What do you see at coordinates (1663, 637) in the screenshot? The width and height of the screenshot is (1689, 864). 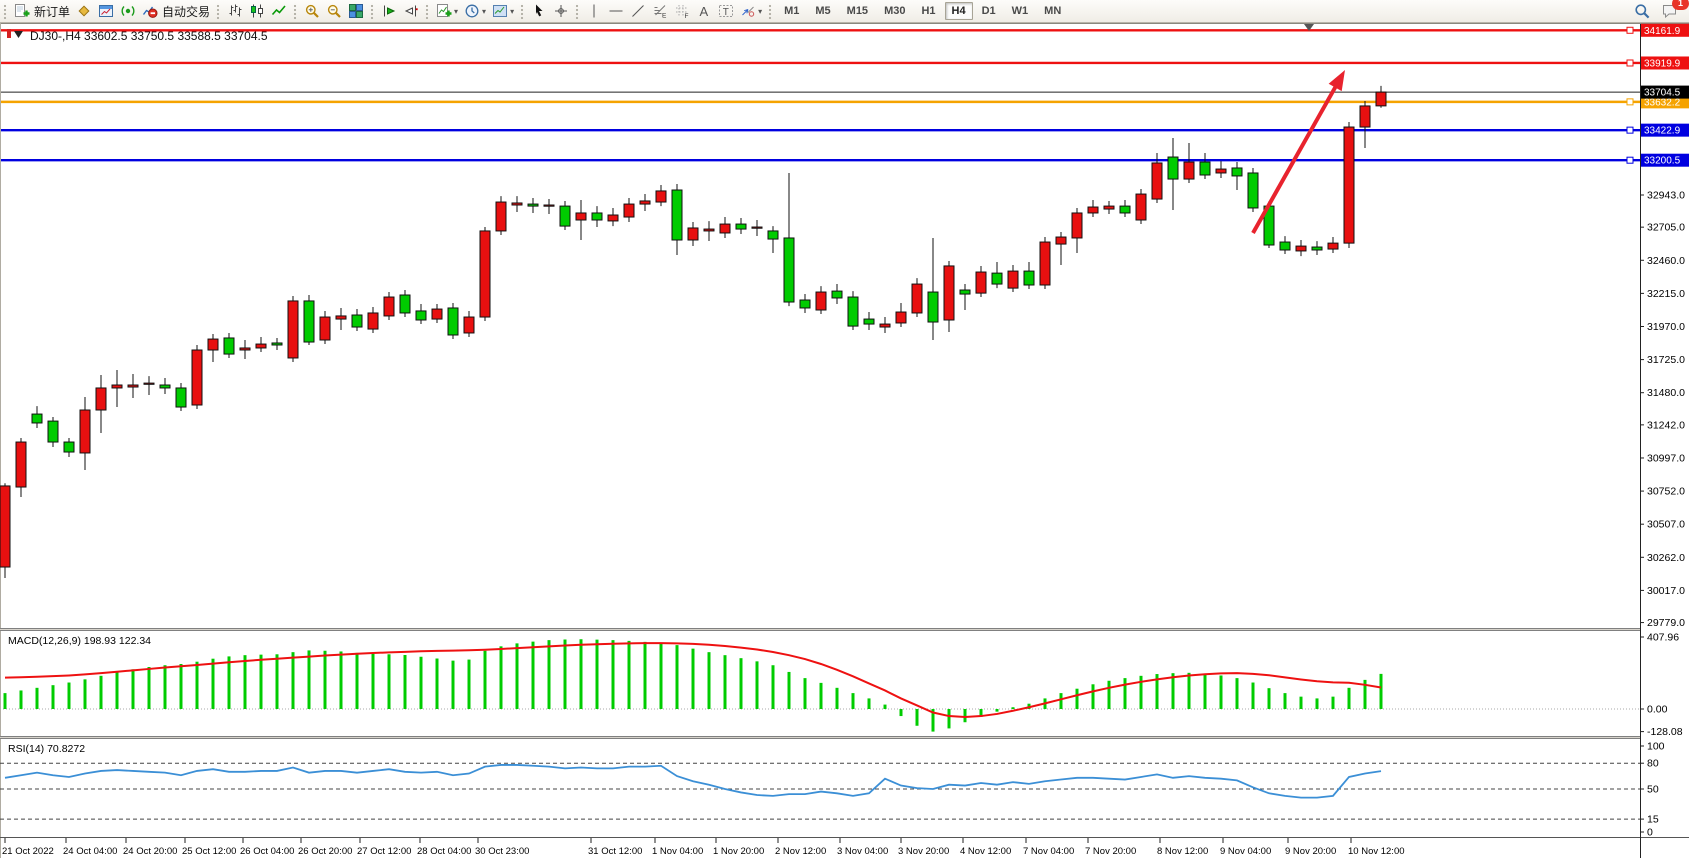 I see `macd-axis-label: 407.96` at bounding box center [1663, 637].